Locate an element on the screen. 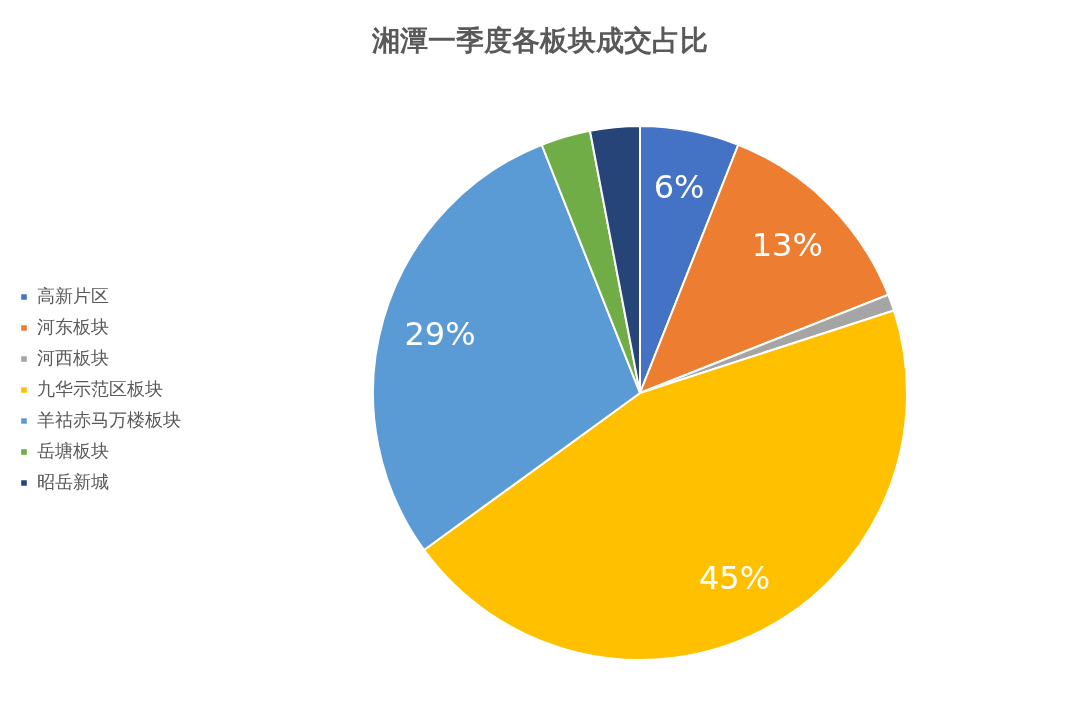 This screenshot has width=1080, height=720. chart-title: 湘潭一季度各板块成交占比 is located at coordinates (539, 40).